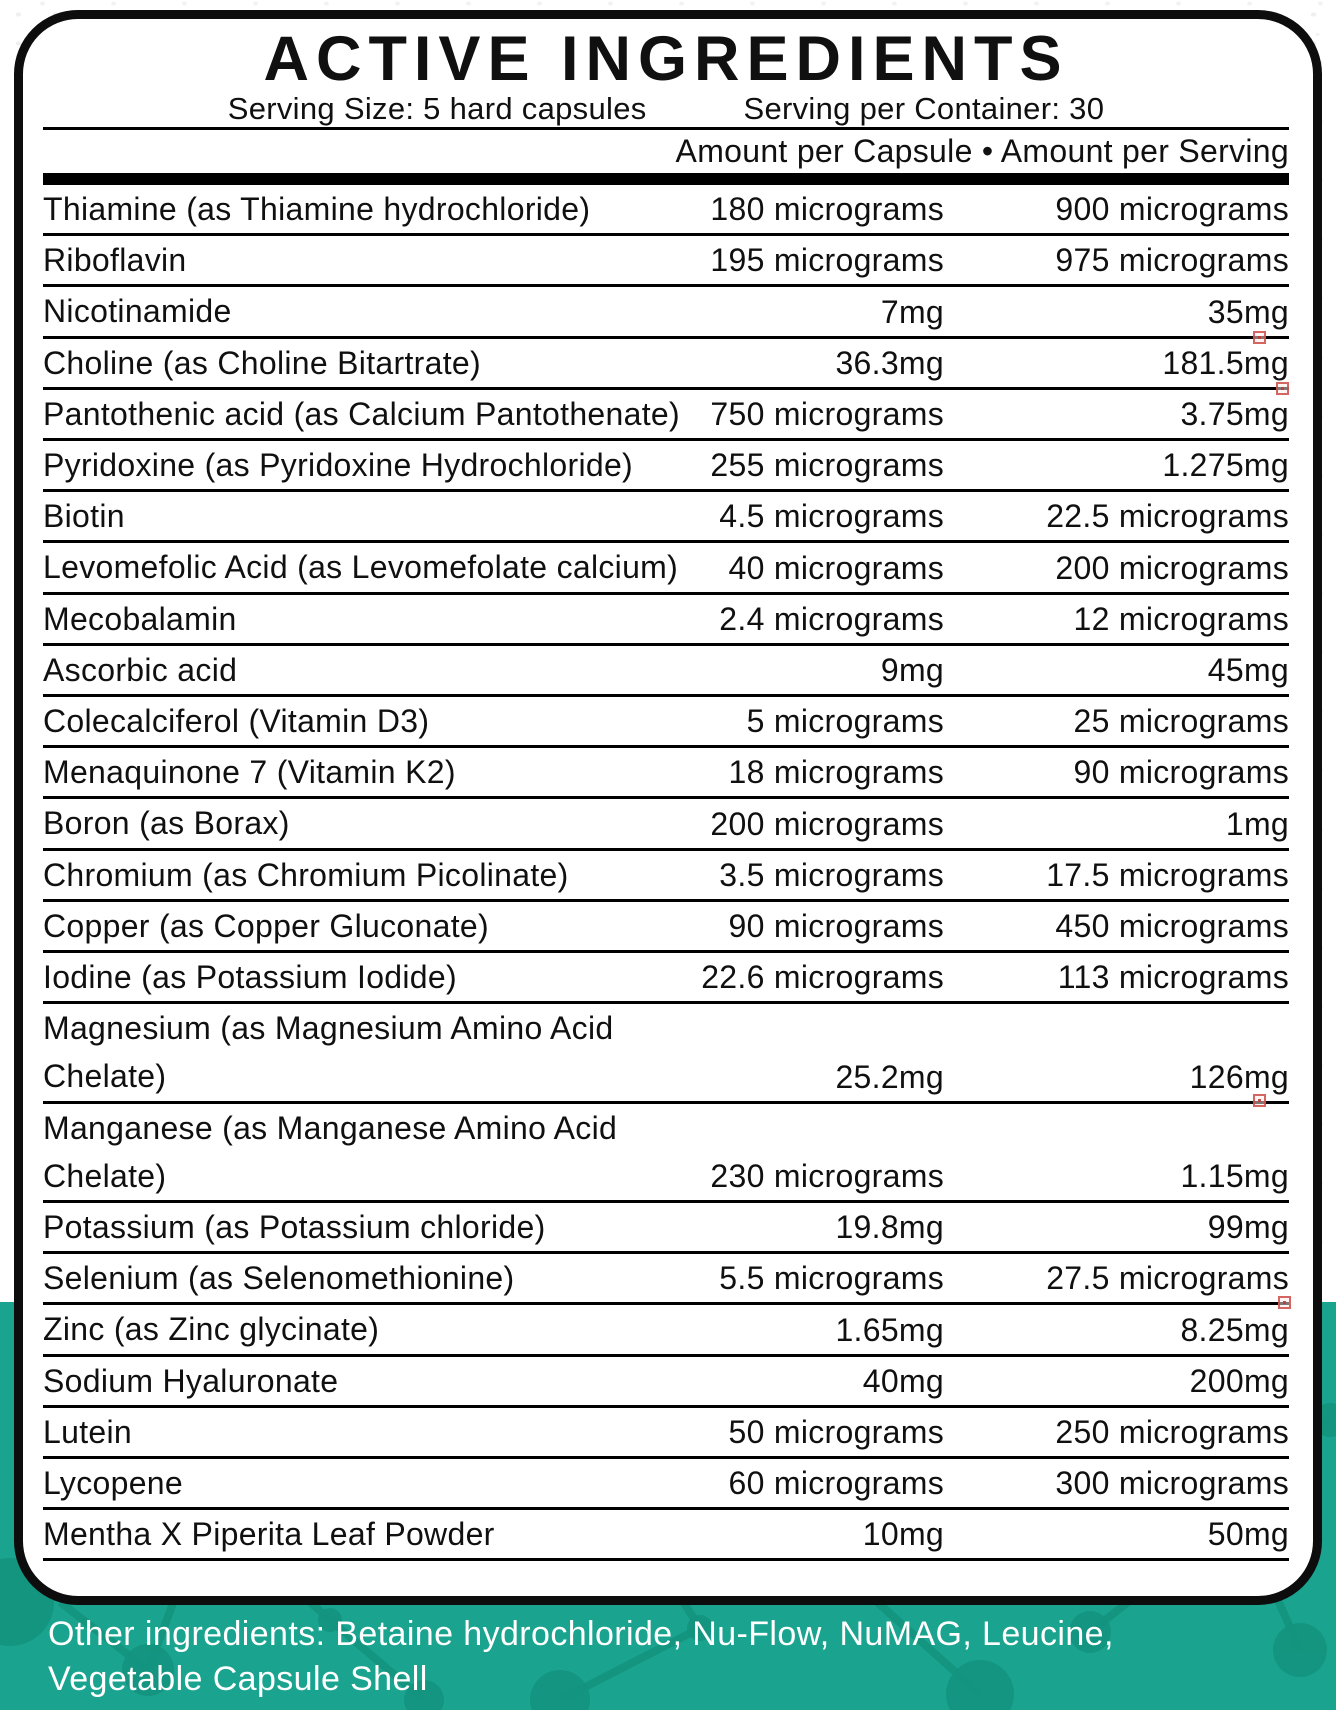 The height and width of the screenshot is (1710, 1336). I want to click on divider-thin, so click(666, 128).